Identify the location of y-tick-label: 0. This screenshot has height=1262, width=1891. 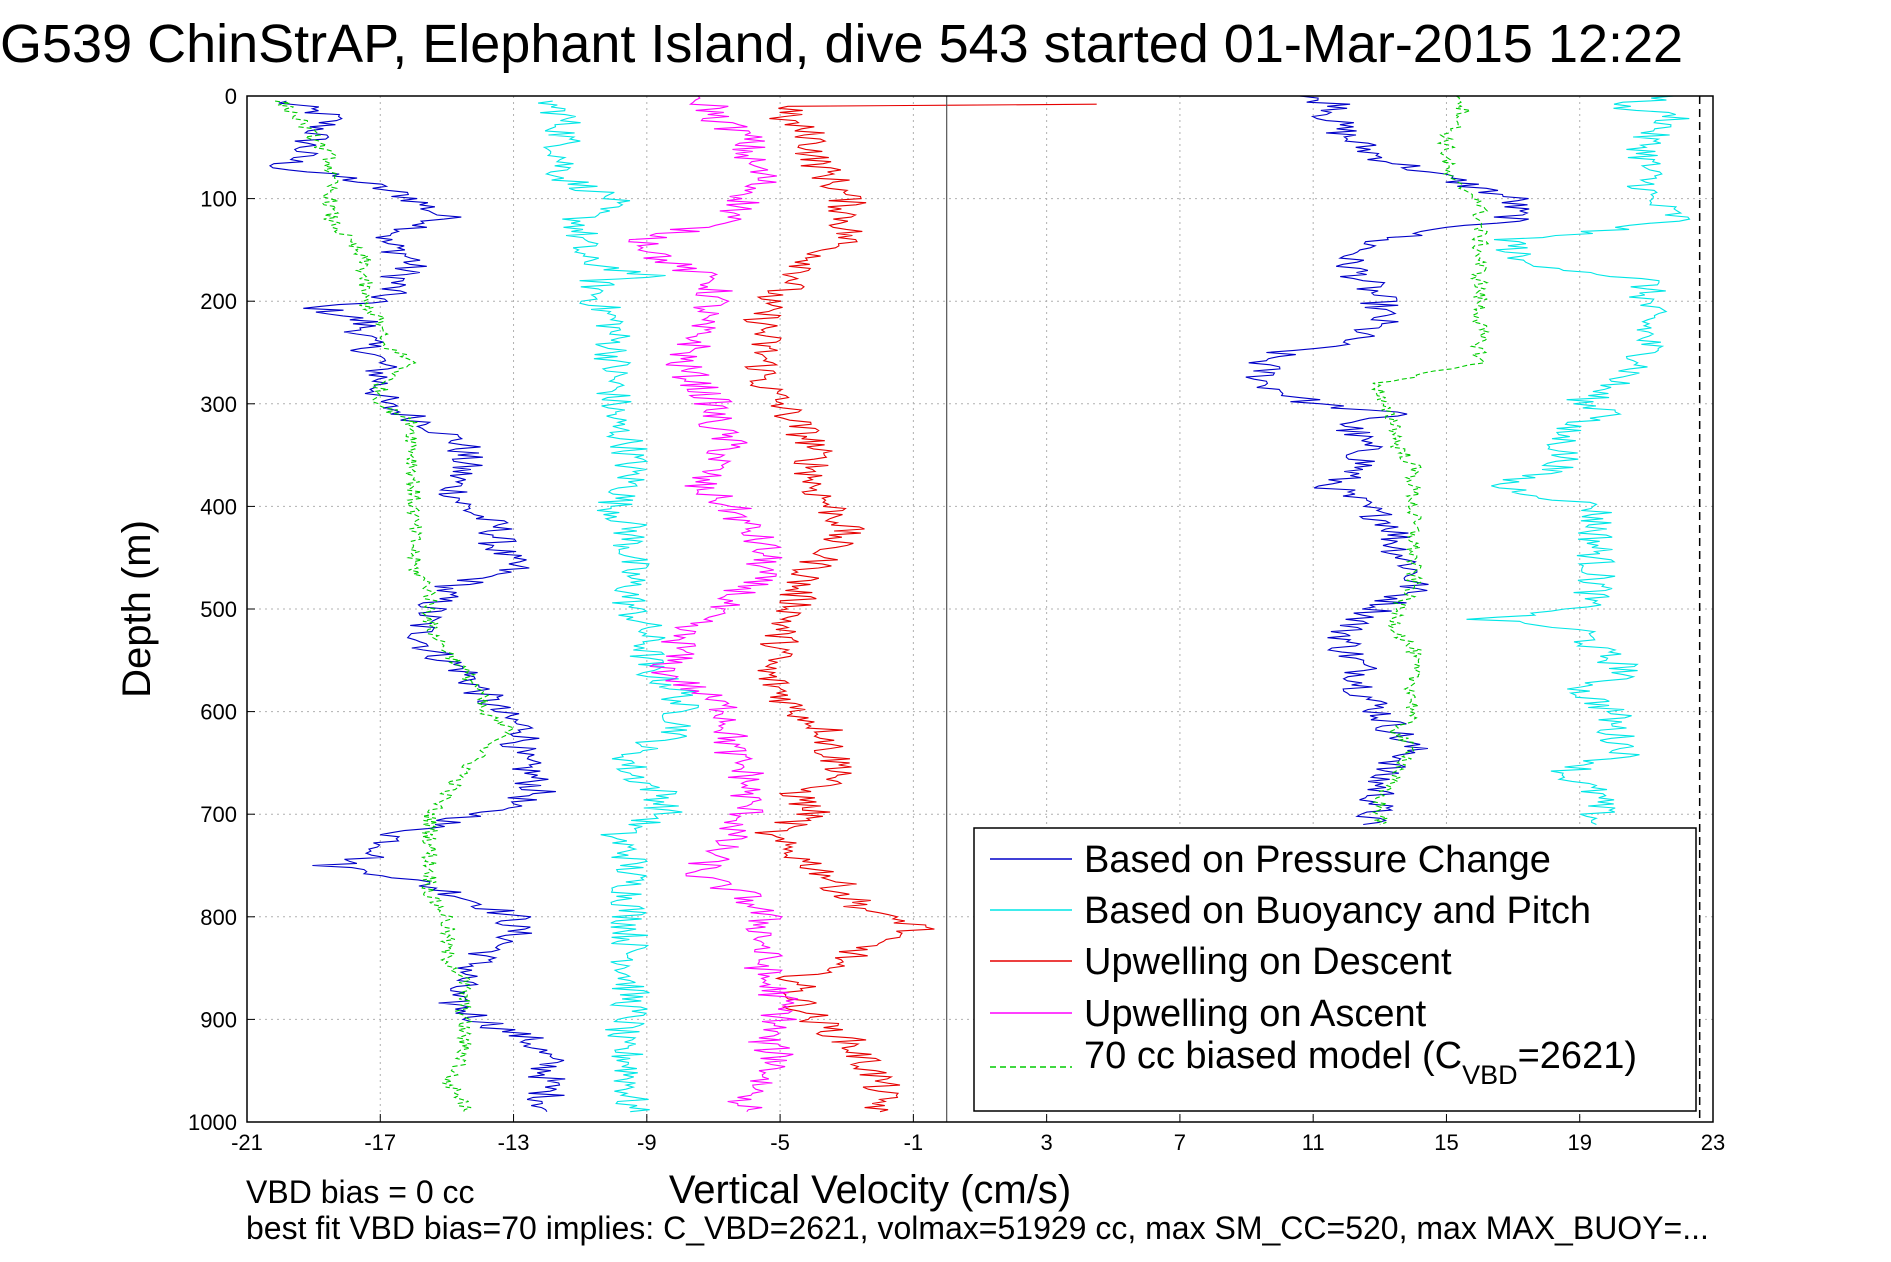
(231, 96).